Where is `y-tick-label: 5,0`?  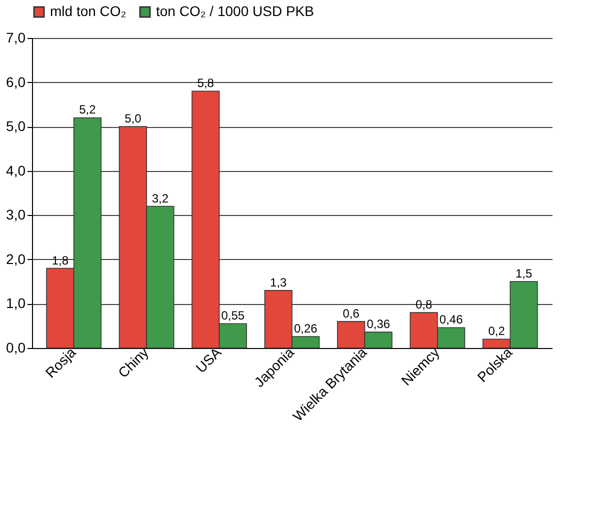 y-tick-label: 5,0 is located at coordinates (16, 126).